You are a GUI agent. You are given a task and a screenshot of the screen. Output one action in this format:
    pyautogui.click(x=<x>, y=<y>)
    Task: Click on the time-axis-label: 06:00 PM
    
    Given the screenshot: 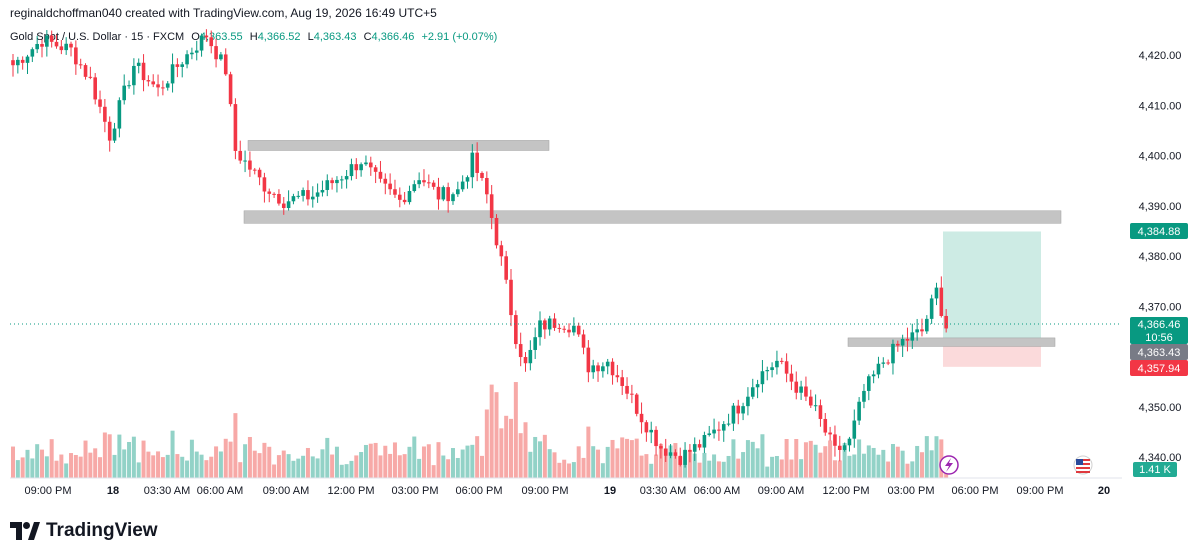 What is the action you would take?
    pyautogui.click(x=974, y=491)
    